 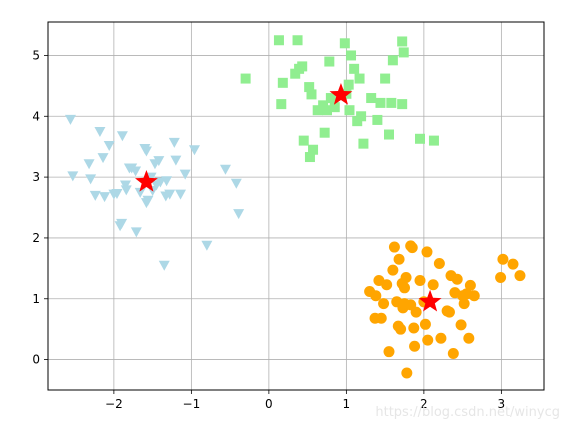 What do you see at coordinates (114, 404) in the screenshot?
I see `x-tick-label: −2` at bounding box center [114, 404].